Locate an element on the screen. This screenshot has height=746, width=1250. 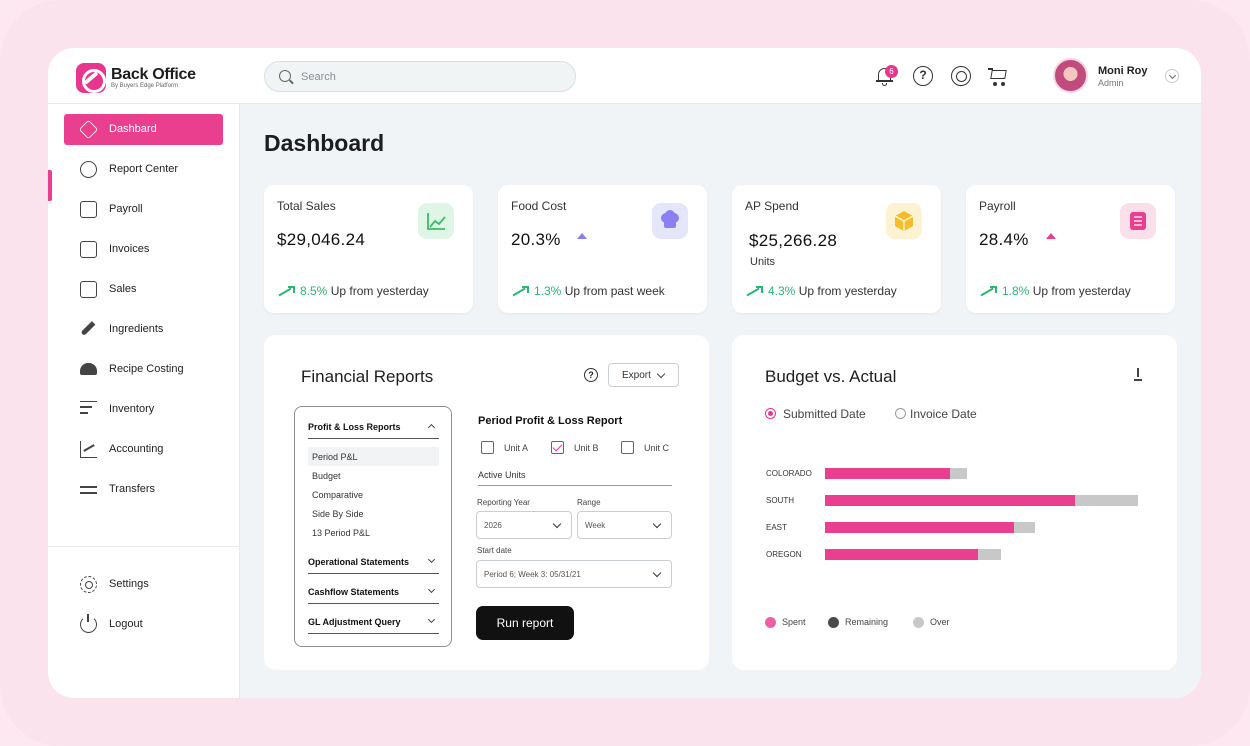
menu-group-operational-statements: Operational Statements is located at coordinates (359, 562).